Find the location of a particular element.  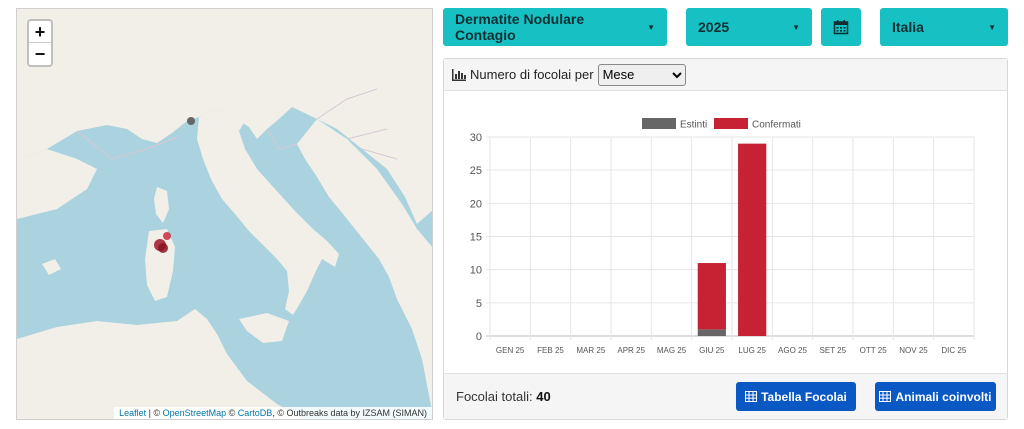

calendar-button is located at coordinates (841, 27).